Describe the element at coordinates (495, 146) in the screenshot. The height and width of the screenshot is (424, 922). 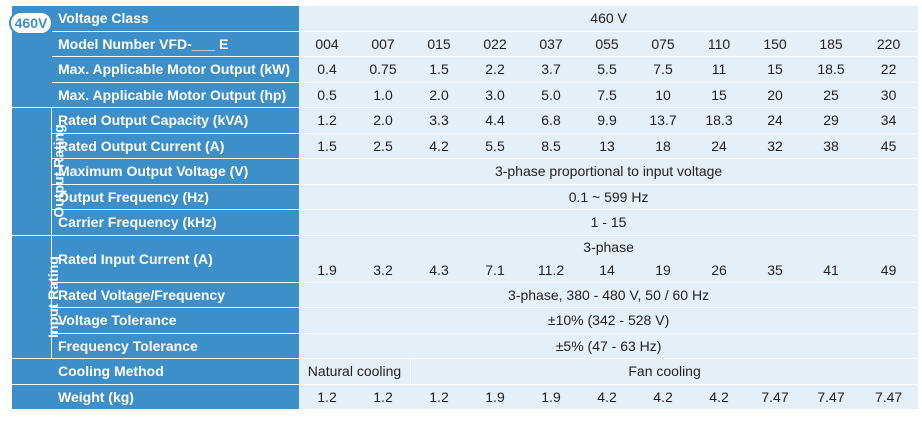
I see `cell-out-amp: 5.5` at that location.